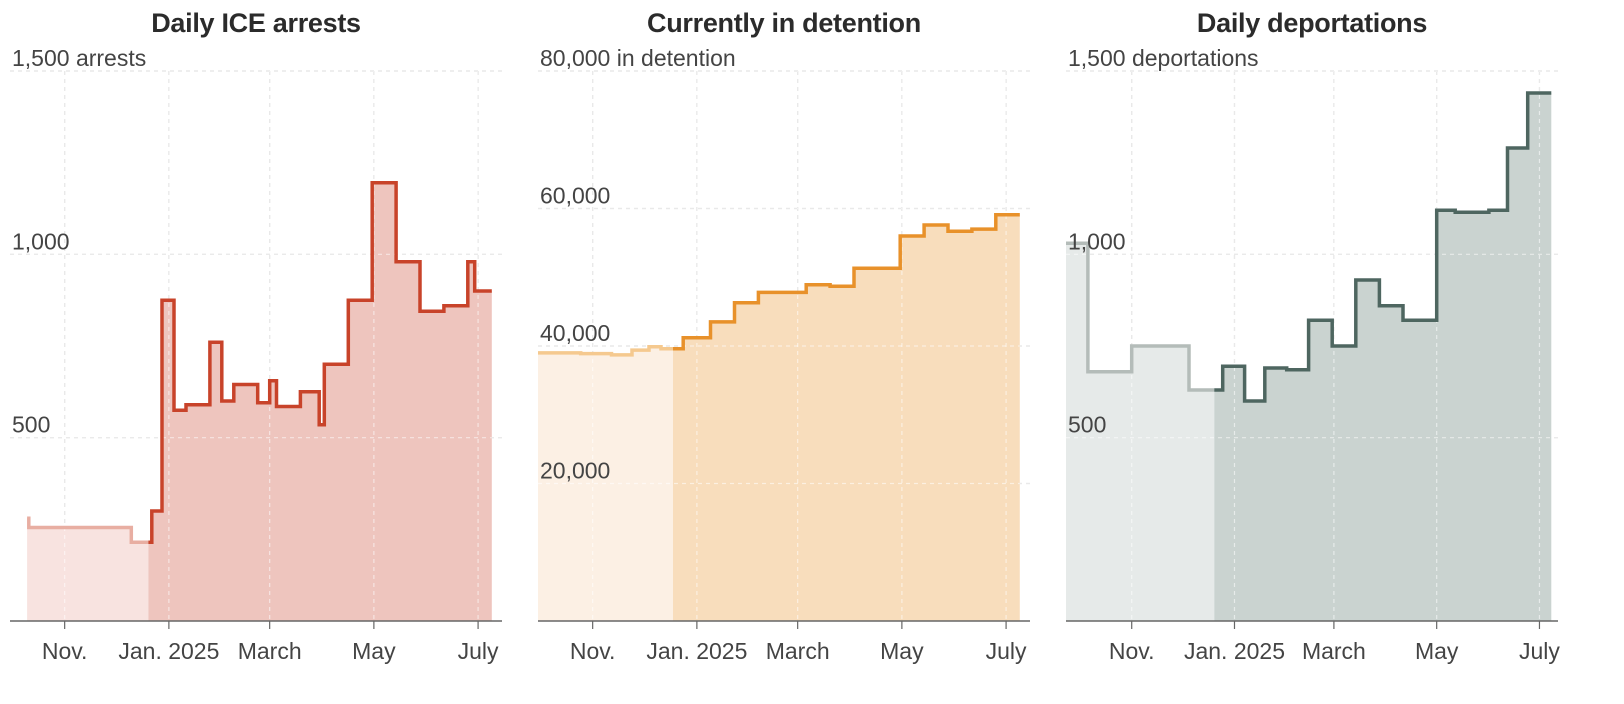 This screenshot has width=1624, height=704. Describe the element at coordinates (575, 196) in the screenshot. I see `y-tick-label: 60,000` at that location.